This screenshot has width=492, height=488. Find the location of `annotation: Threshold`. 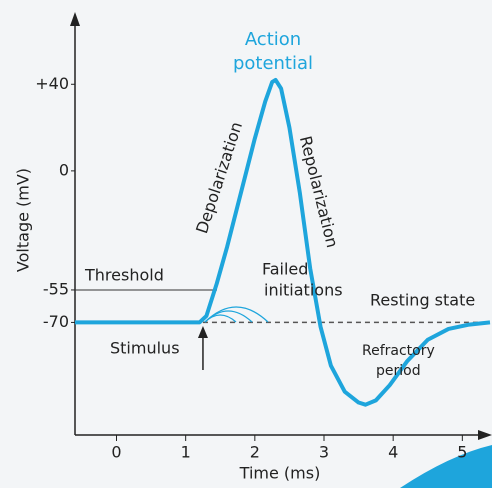

annotation: Threshold is located at coordinates (124, 275).